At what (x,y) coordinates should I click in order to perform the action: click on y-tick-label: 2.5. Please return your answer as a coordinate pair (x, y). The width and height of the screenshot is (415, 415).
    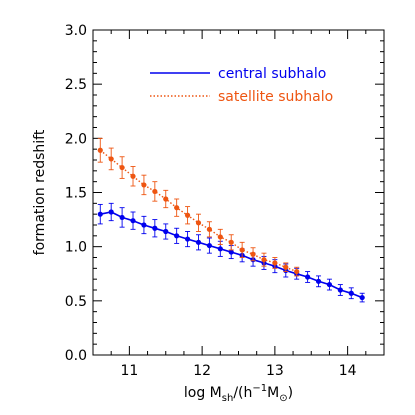
    Looking at the image, I should click on (76, 85).